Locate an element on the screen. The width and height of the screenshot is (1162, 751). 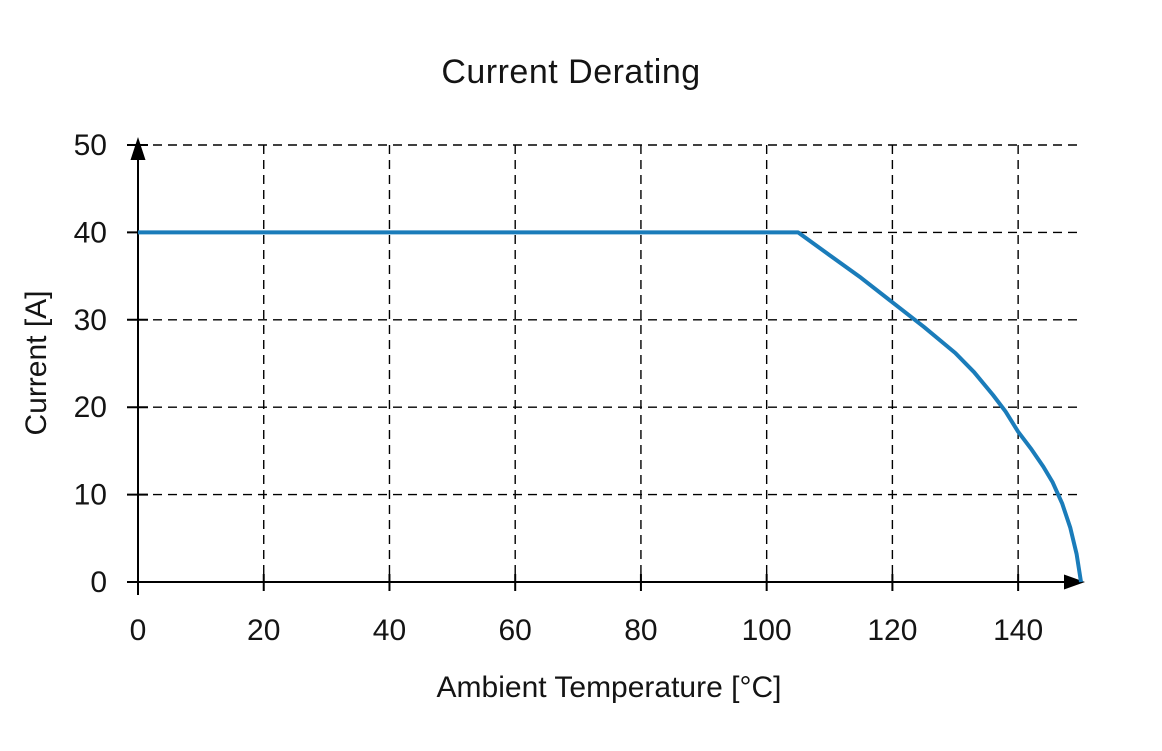
x-tick-label: 140 is located at coordinates (1018, 630).